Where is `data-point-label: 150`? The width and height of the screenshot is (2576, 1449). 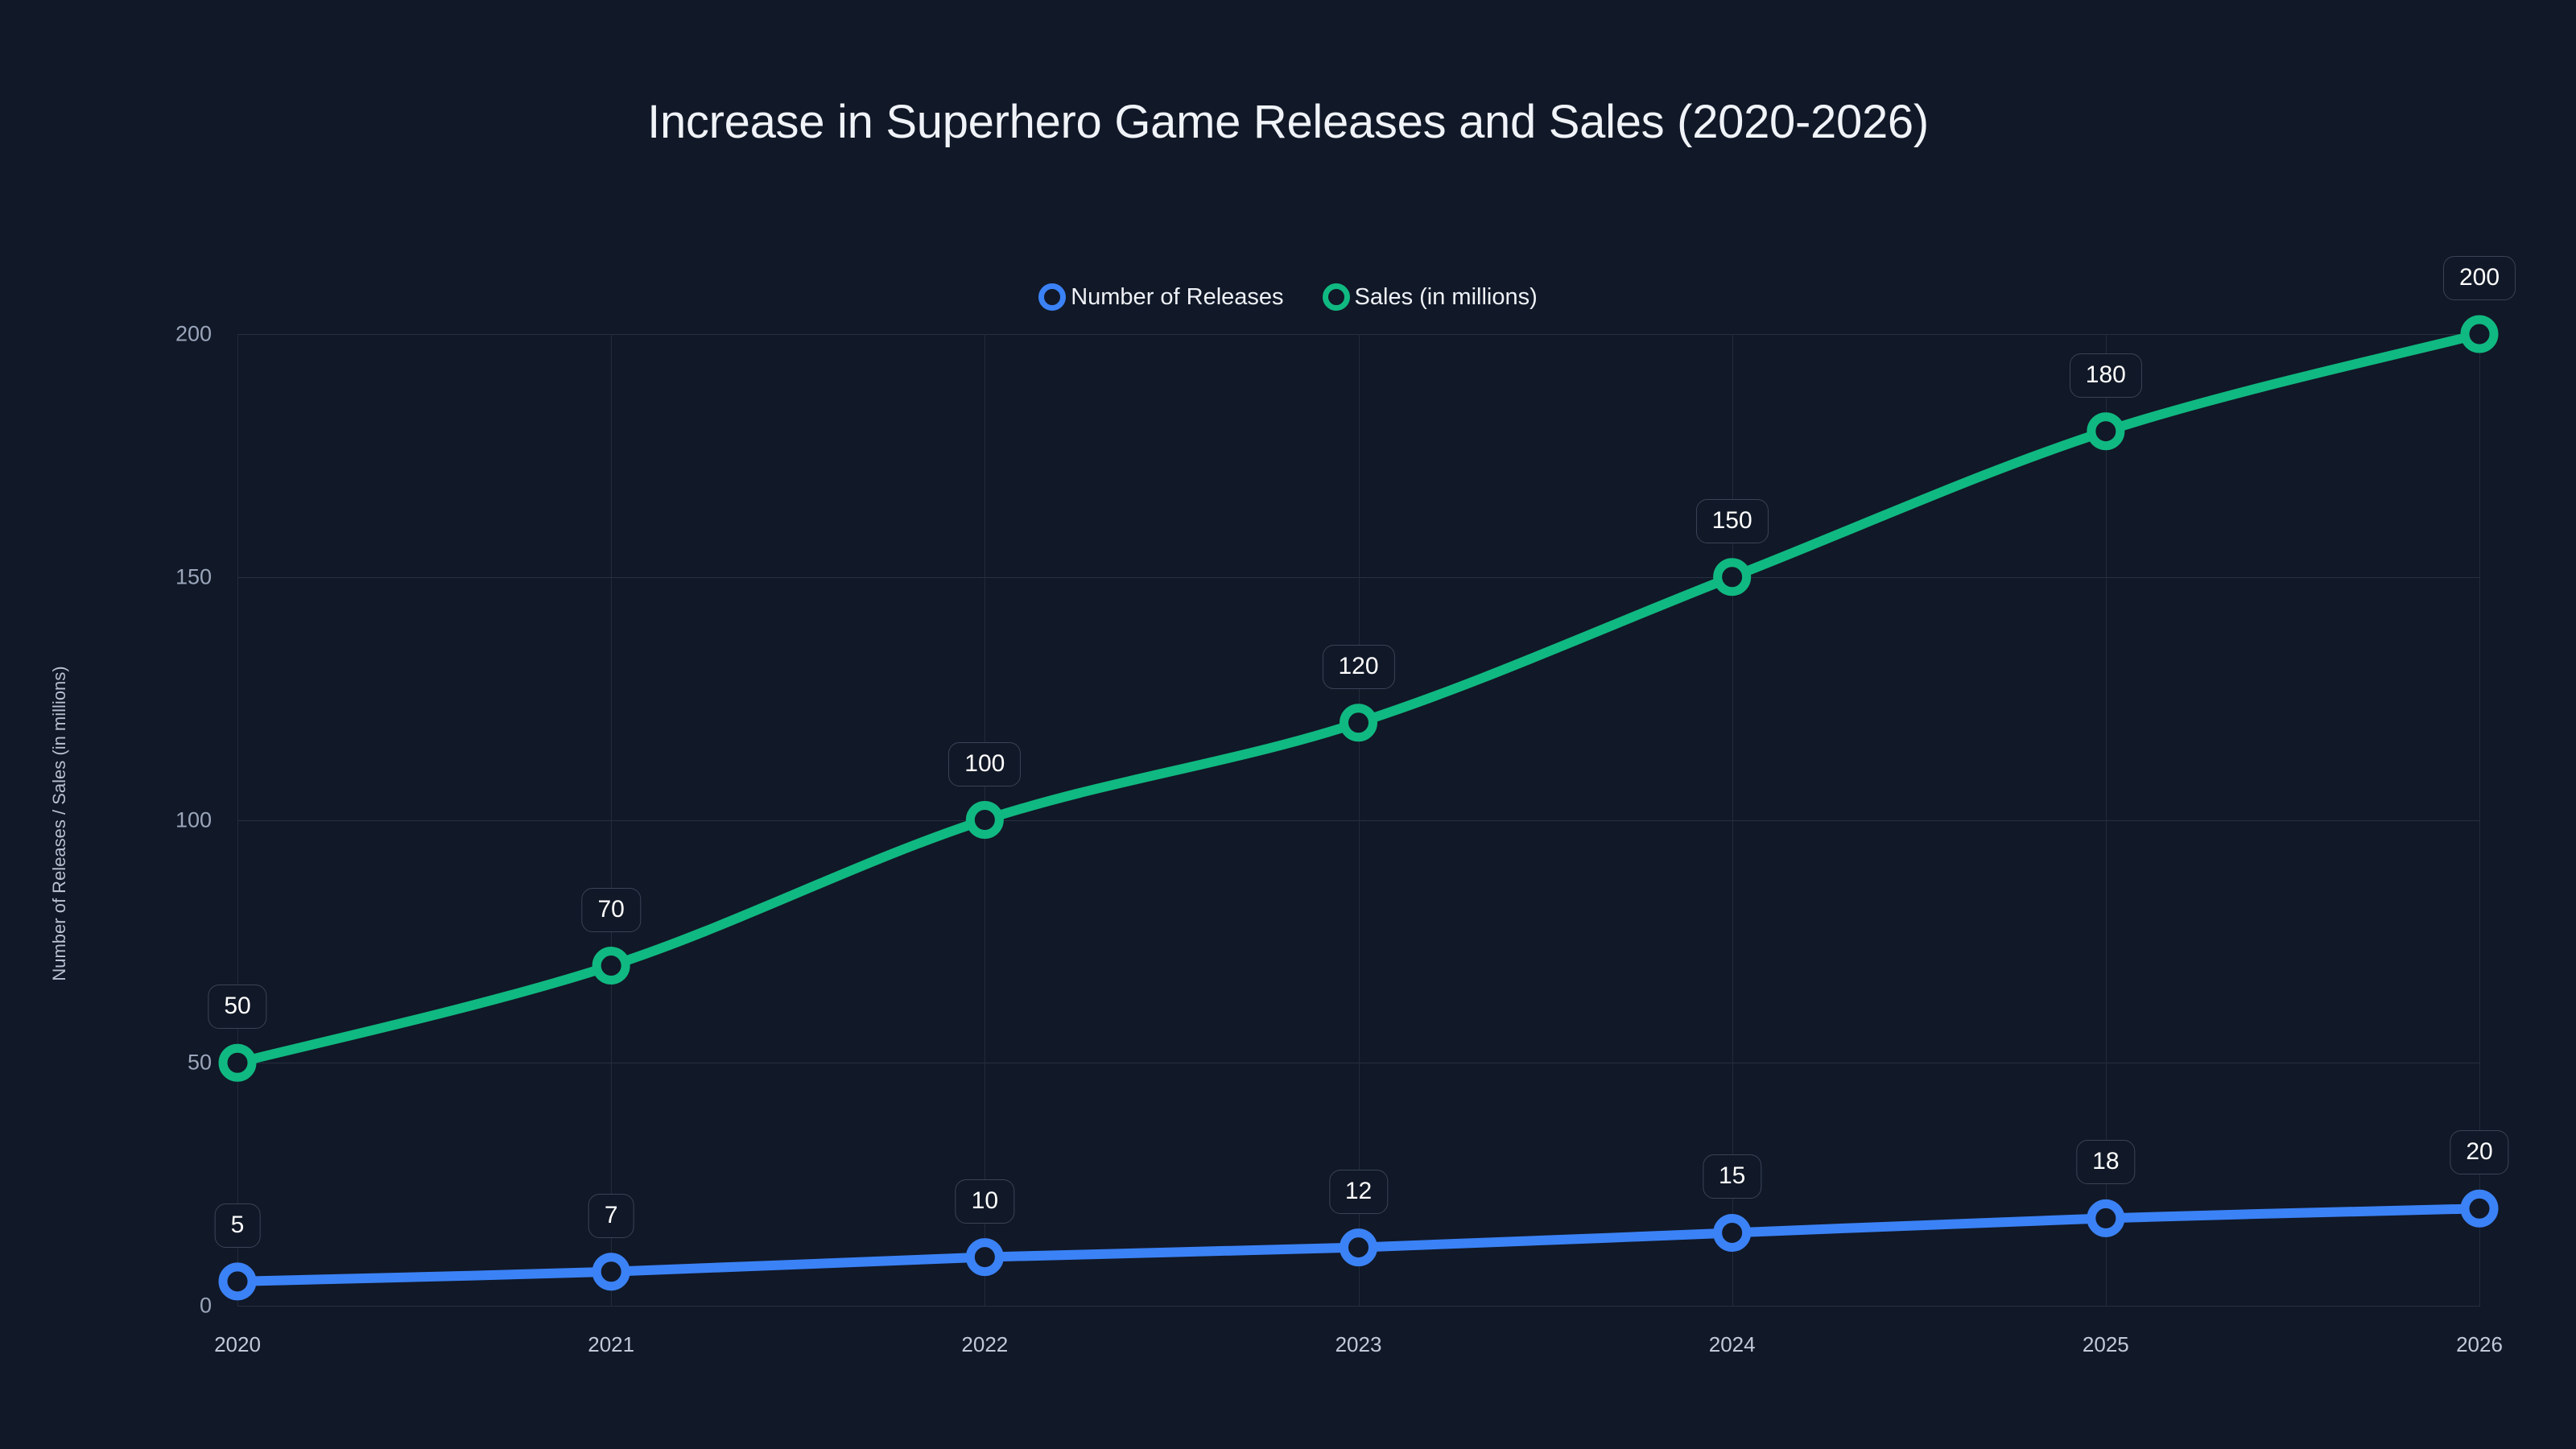 data-point-label: 150 is located at coordinates (1732, 520).